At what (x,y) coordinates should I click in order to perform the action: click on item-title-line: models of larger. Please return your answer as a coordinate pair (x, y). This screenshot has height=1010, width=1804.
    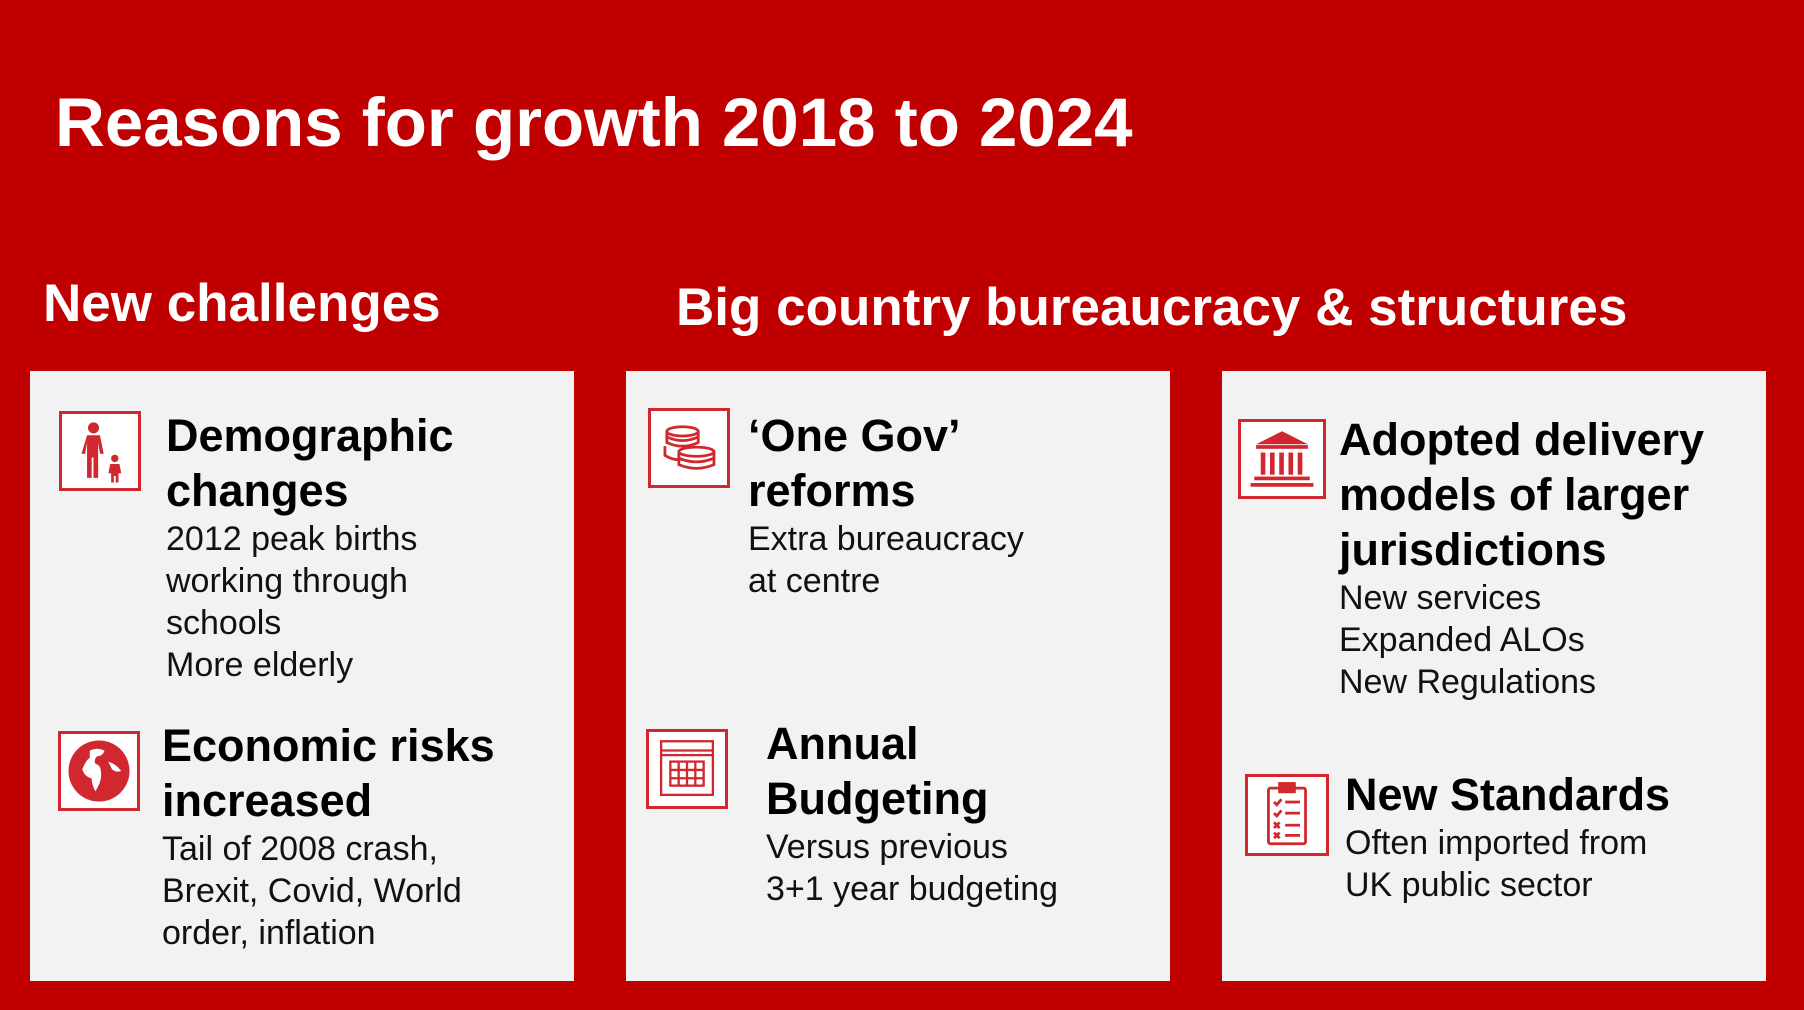
    Looking at the image, I should click on (1514, 494).